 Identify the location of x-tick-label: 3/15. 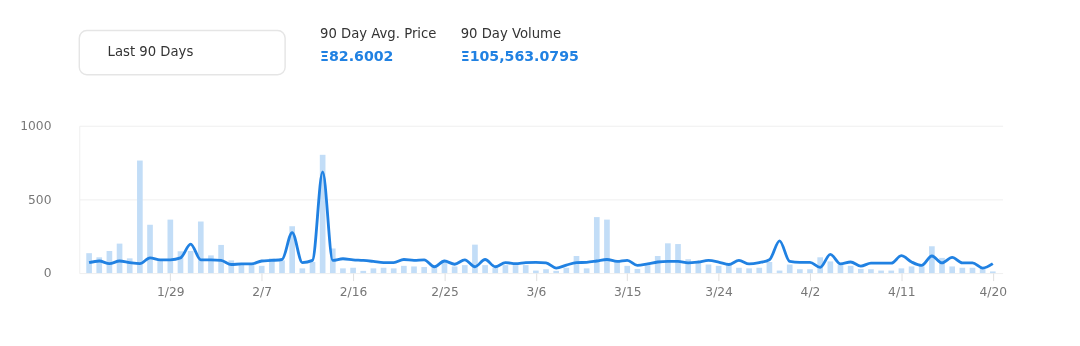
(627, 292).